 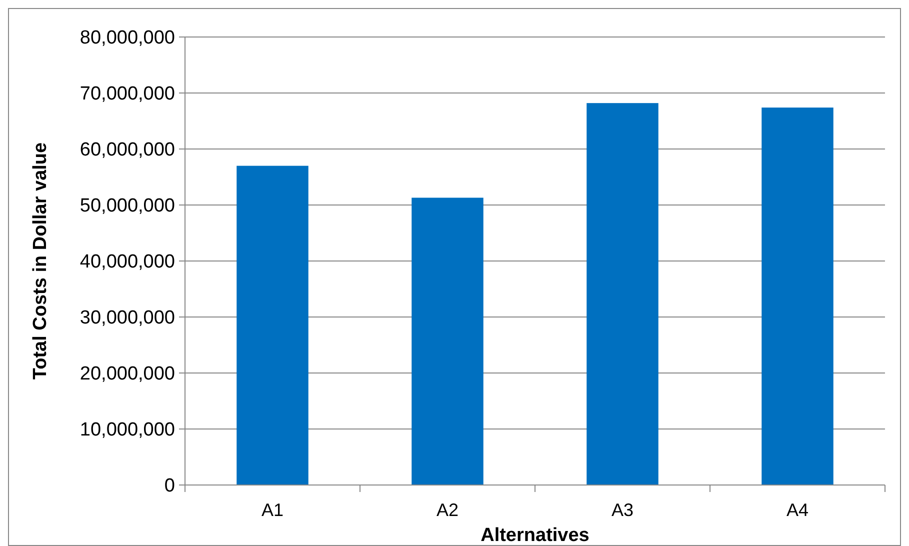 What do you see at coordinates (40, 261) in the screenshot?
I see `y-axis-title: Total Costs in Dollar value` at bounding box center [40, 261].